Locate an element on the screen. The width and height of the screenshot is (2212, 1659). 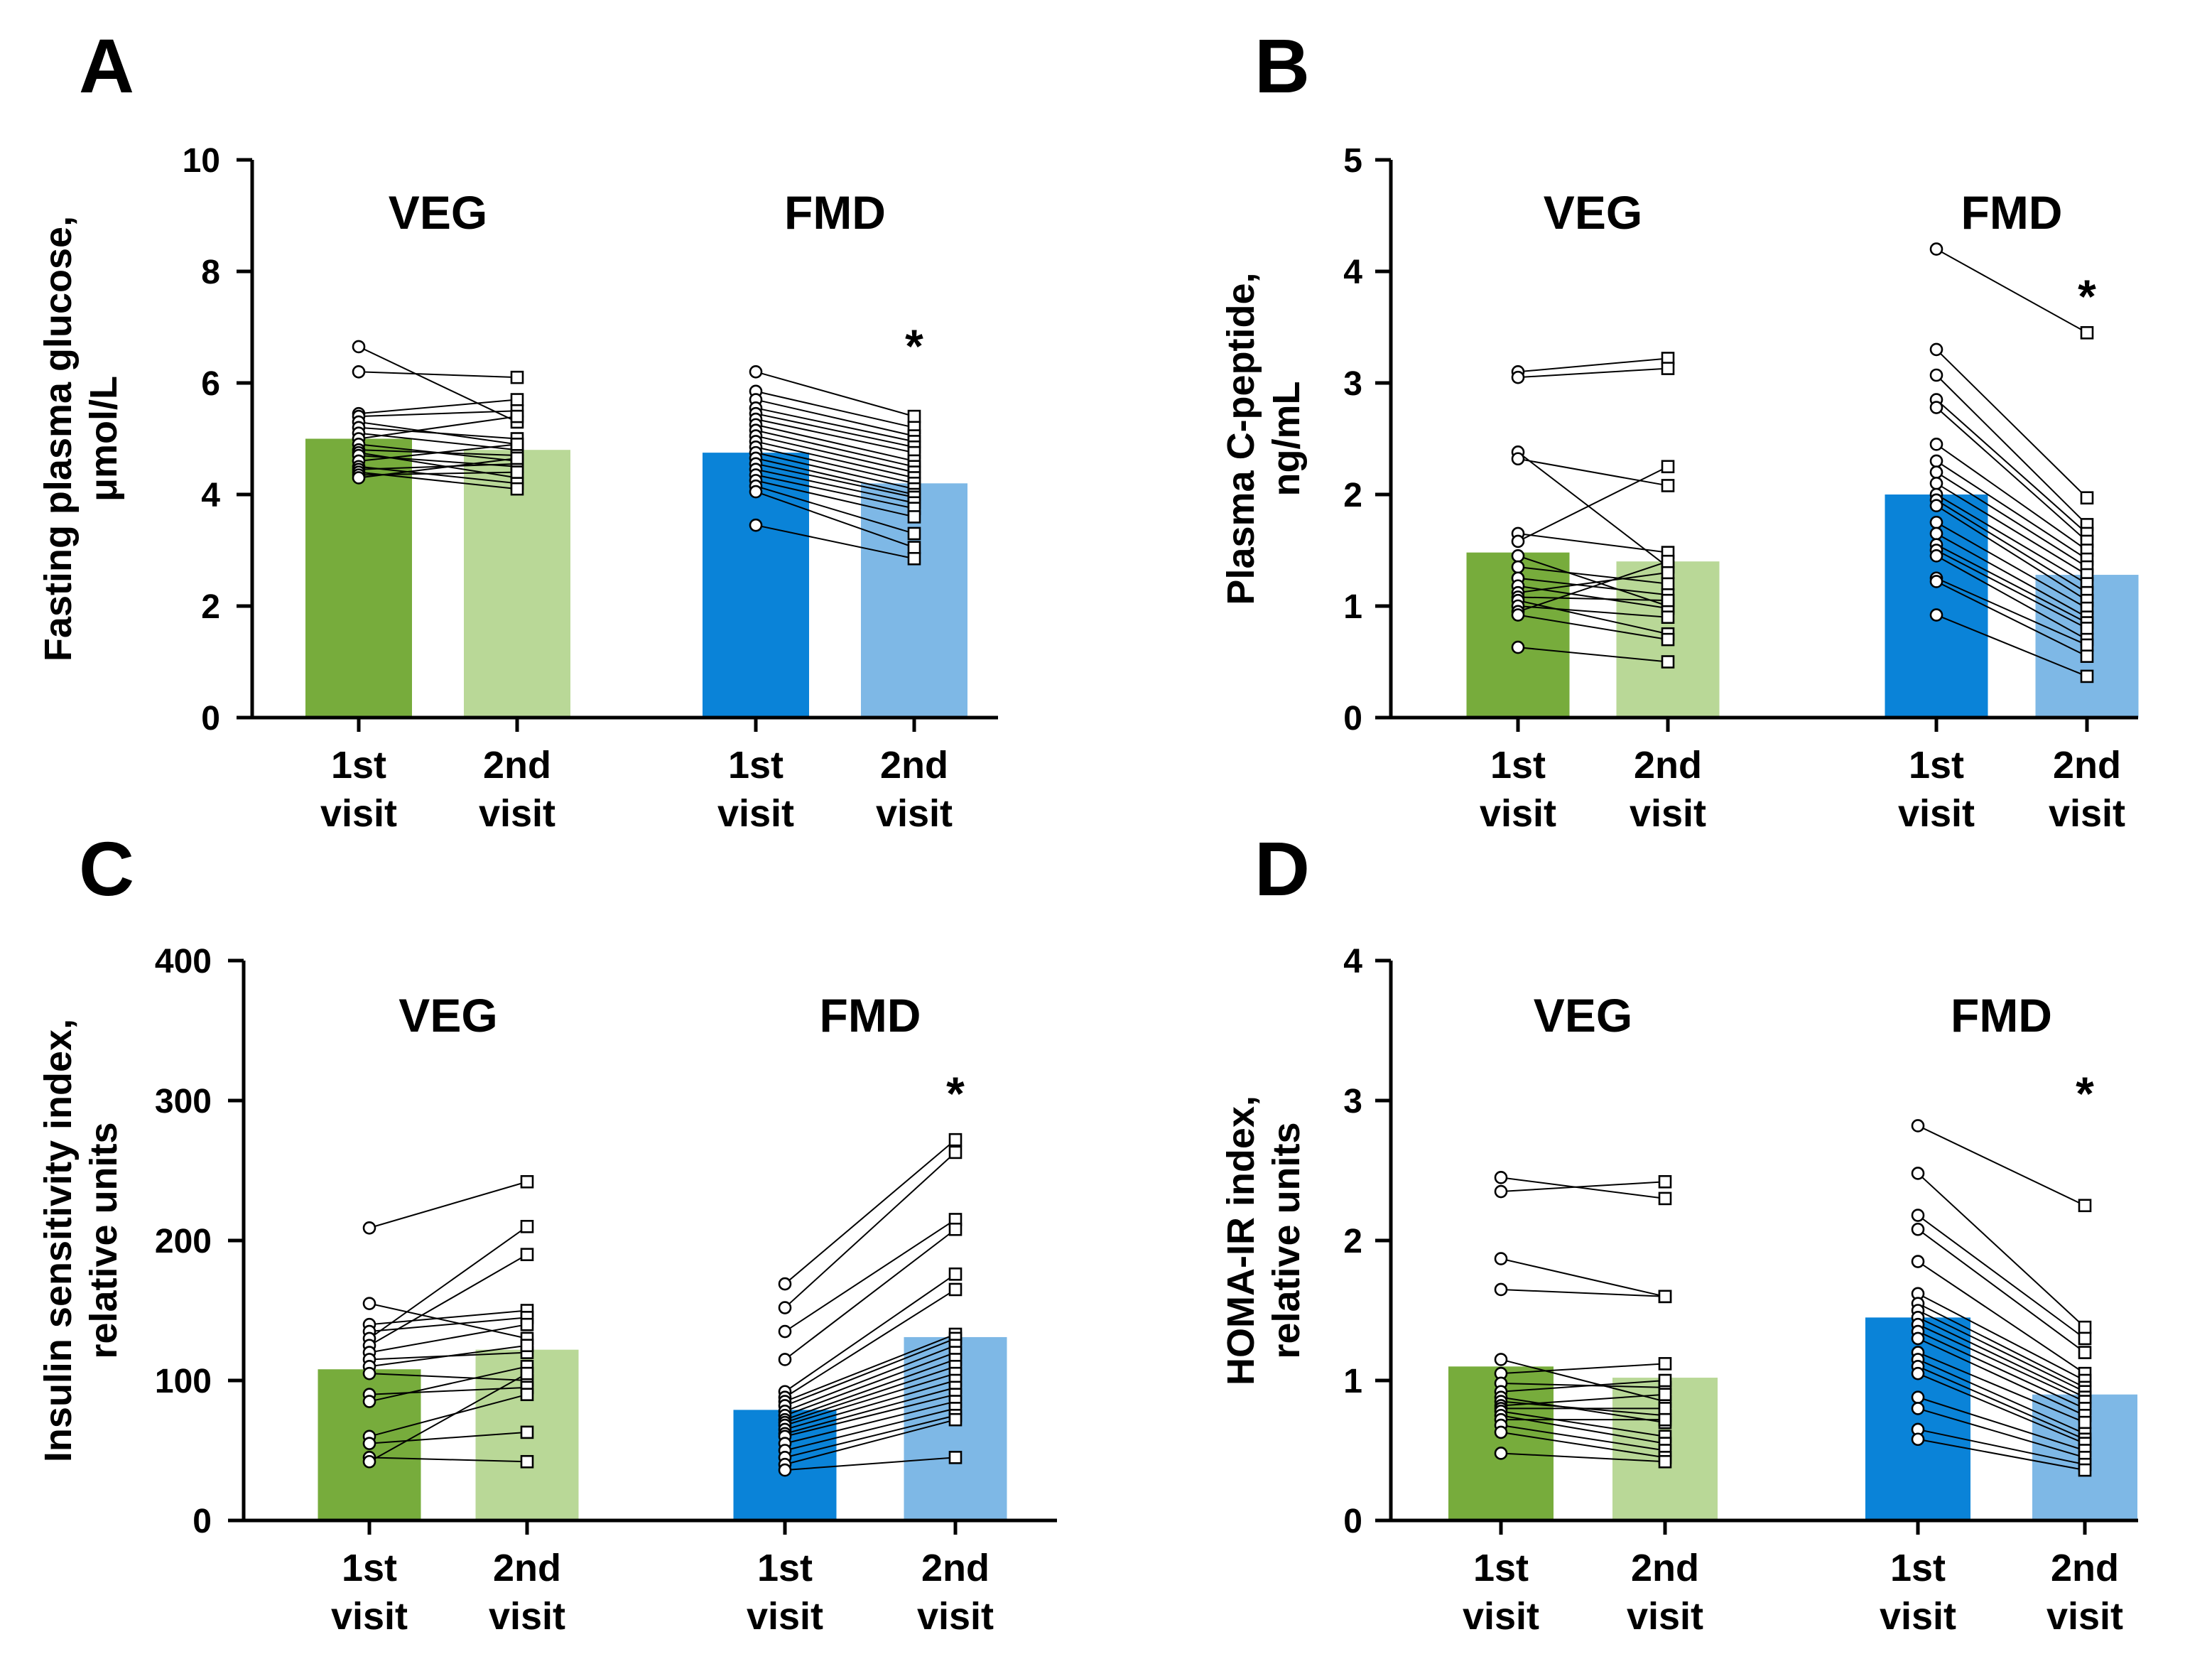
group-label-veg: VEG is located at coordinates (438, 213).